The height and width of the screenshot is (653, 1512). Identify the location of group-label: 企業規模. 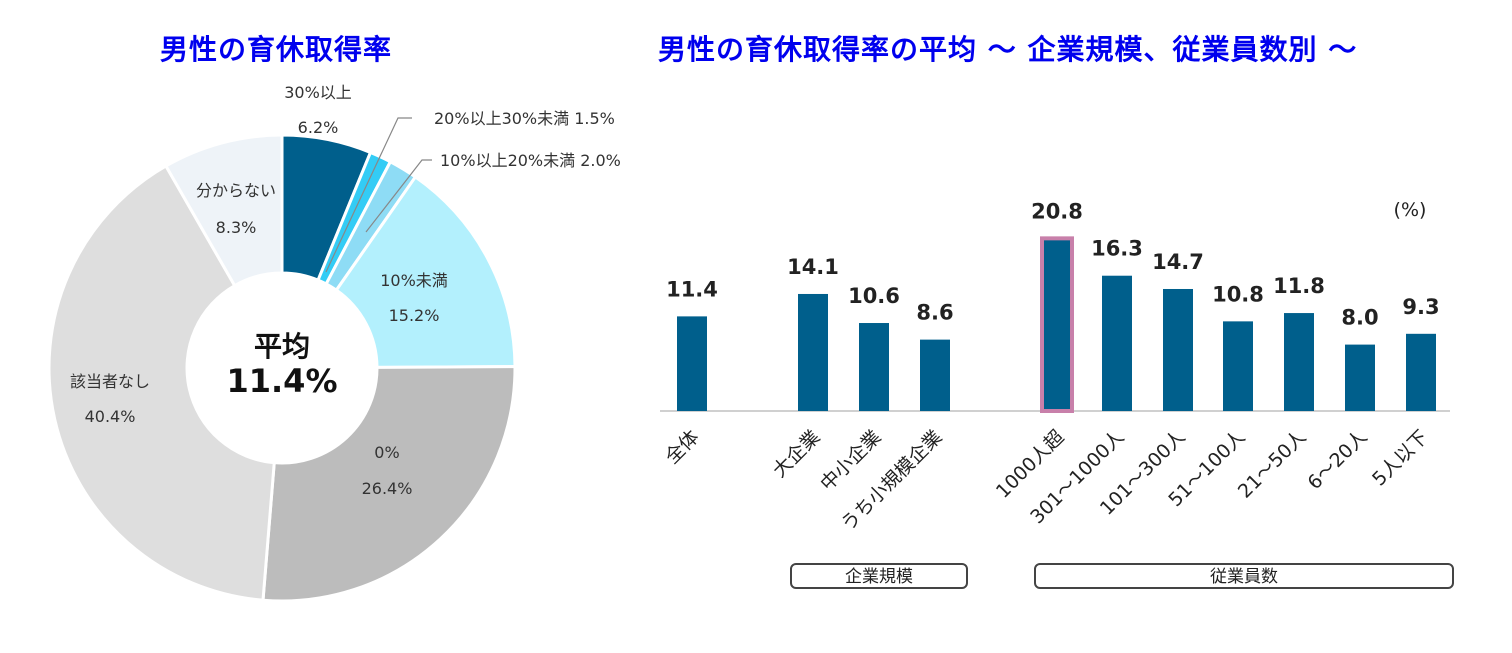
(879, 577).